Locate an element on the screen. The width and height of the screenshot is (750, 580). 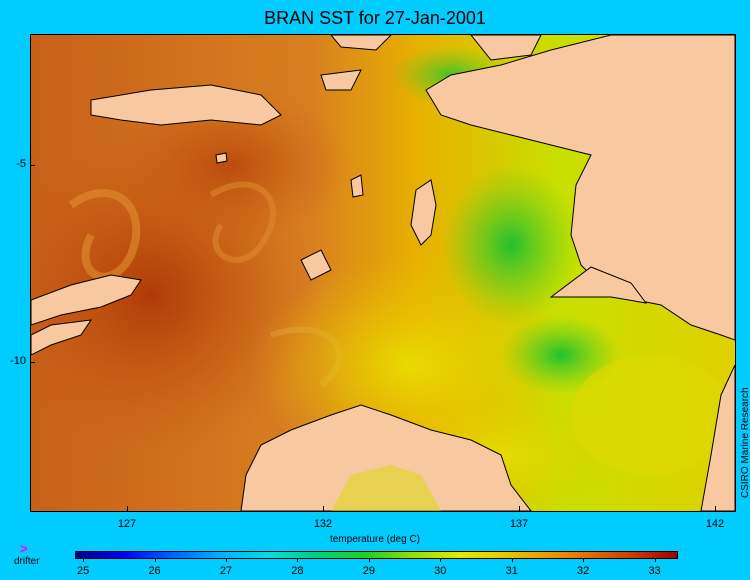
x-tick-label: 127 is located at coordinates (127, 524).